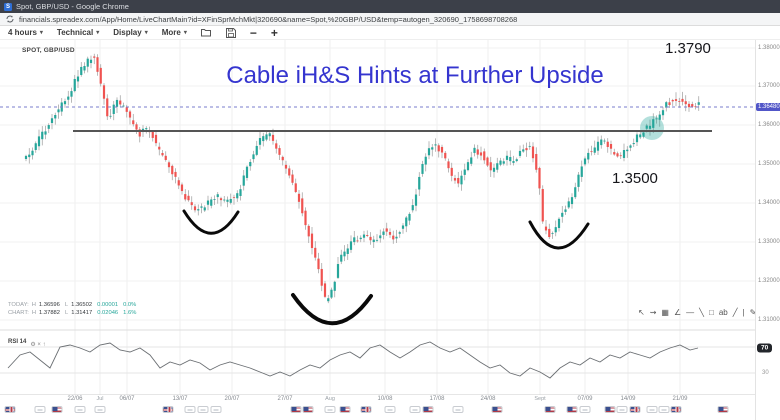 The width and height of the screenshot is (780, 420). I want to click on price-tick-label: 1.33000, so click(769, 242).